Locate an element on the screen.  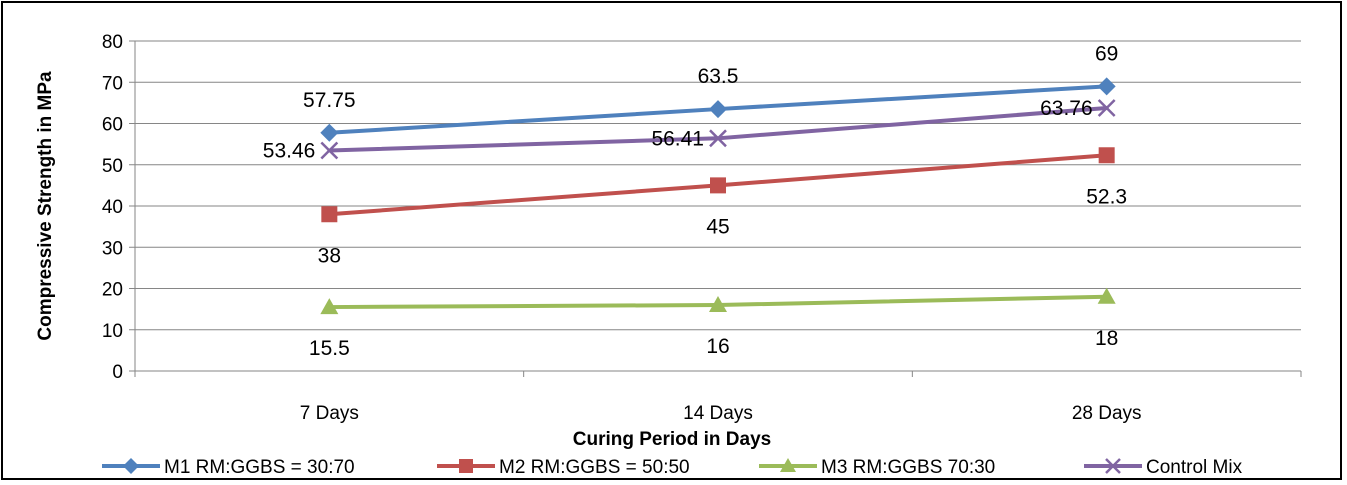
data-label: 16 is located at coordinates (717, 346).